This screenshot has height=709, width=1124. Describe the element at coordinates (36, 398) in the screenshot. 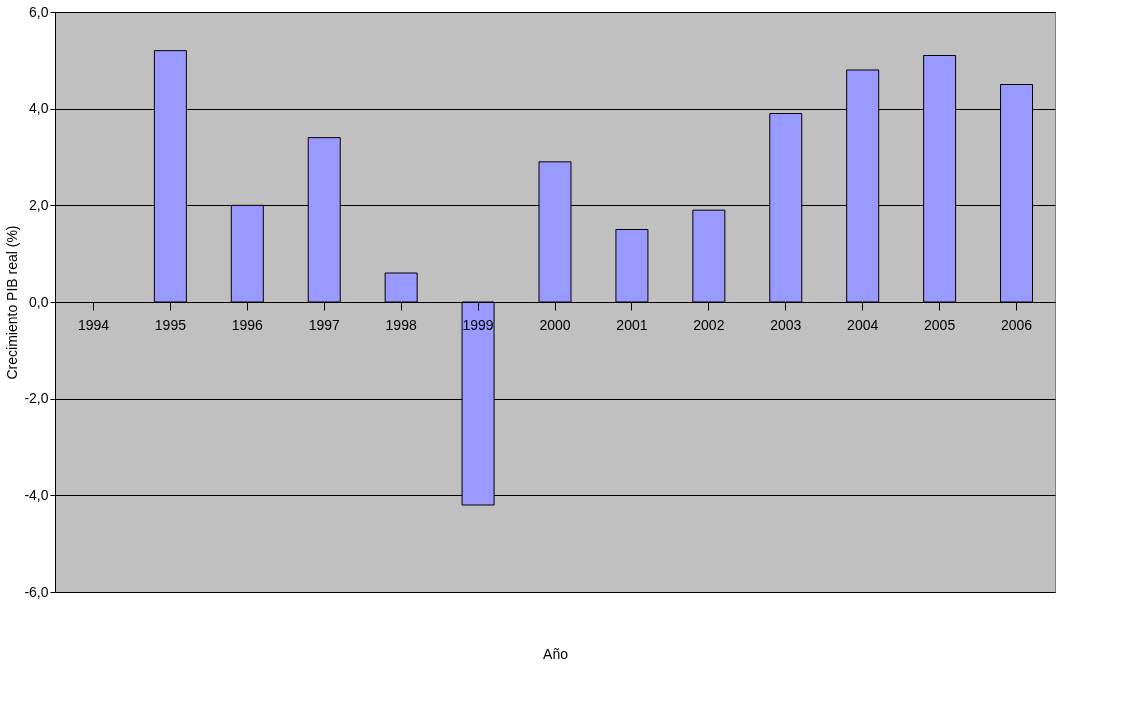

I see `y-tick-label: -2,0` at that location.